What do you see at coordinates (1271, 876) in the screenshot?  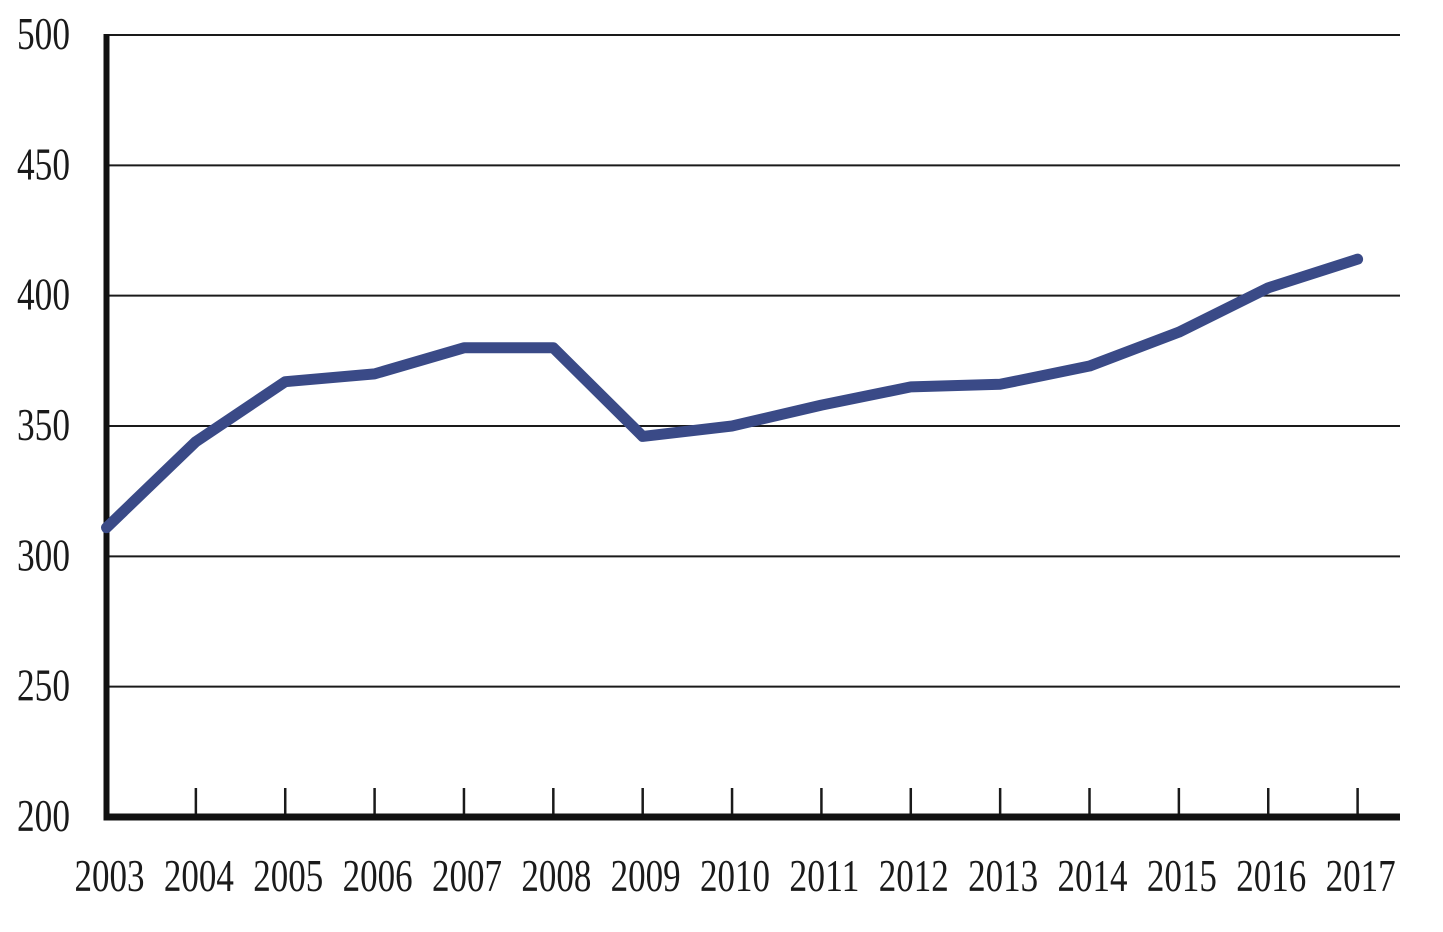 I see `x-axis-tick-label: 2016` at bounding box center [1271, 876].